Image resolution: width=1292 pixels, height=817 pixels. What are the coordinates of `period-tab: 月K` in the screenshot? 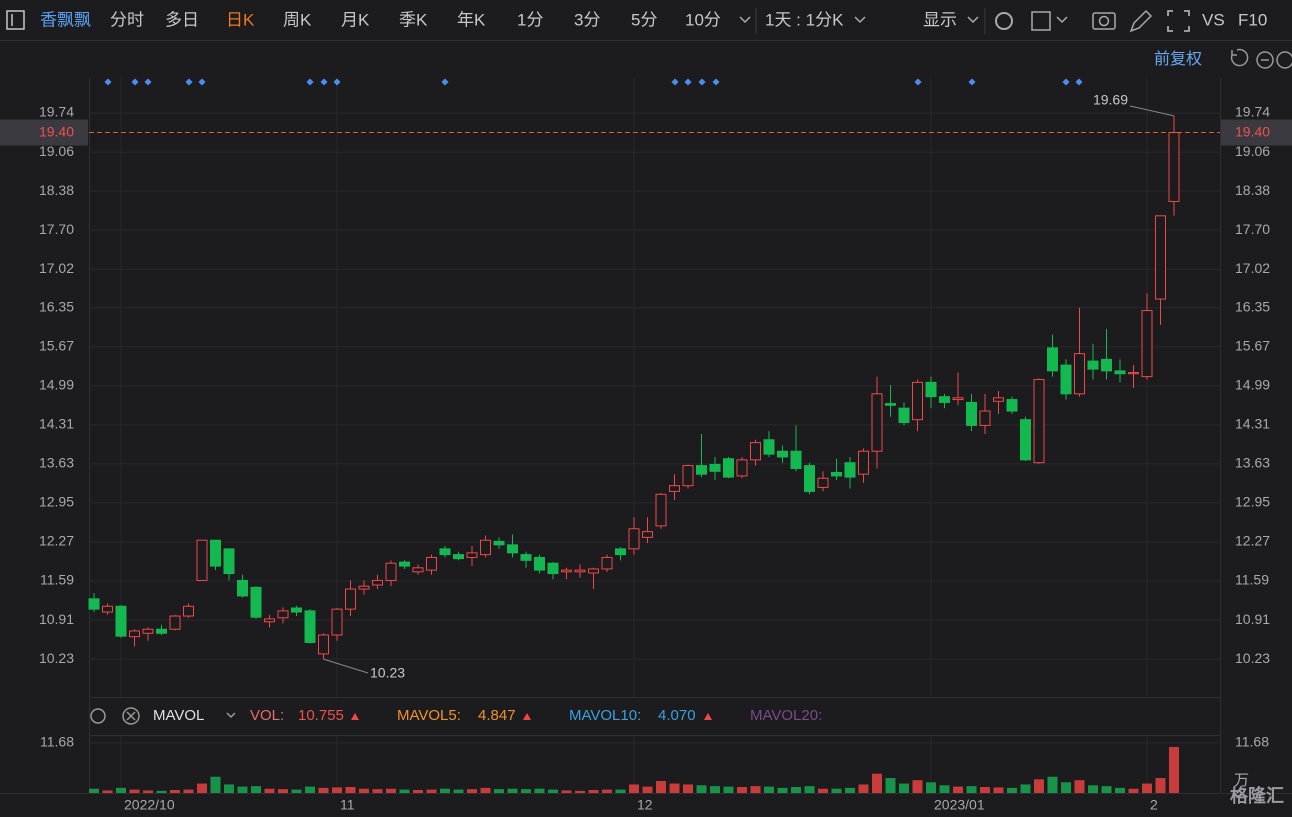 It's located at (355, 19).